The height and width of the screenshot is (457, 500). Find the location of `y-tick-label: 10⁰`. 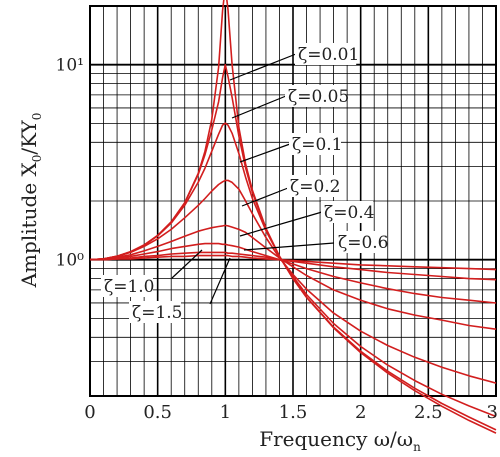

y-tick-label: 10⁰ is located at coordinates (70, 261).